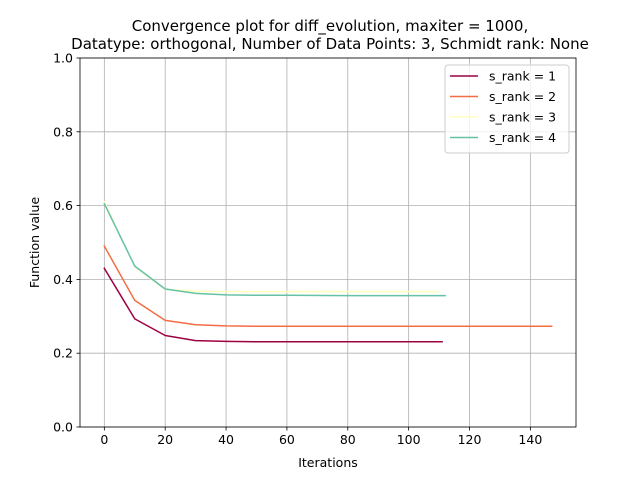  Describe the element at coordinates (522, 76) in the screenshot. I see `legend-label-s-rank-1: s_rank = 1` at that location.